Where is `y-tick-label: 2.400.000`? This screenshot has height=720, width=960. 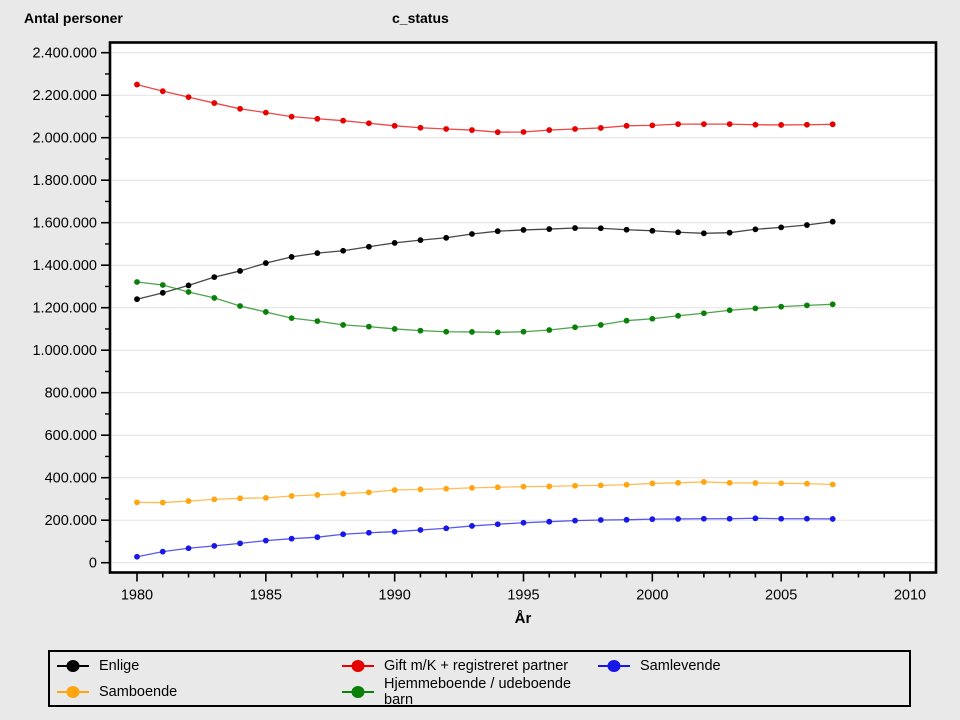 y-tick-label: 2.400.000 is located at coordinates (64, 54).